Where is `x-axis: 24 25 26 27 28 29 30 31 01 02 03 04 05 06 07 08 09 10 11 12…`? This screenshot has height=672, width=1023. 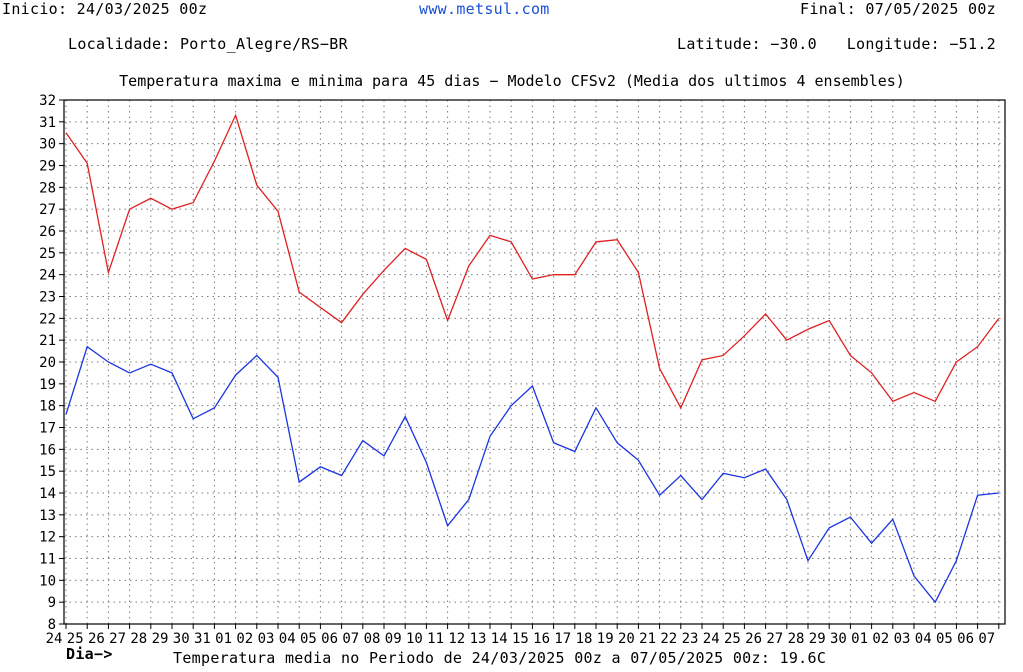
x-axis: 24 25 26 27 28 29 30 31 01 02 03 04 05 06 07 08 09 10 11 12… is located at coordinates (523, 635).